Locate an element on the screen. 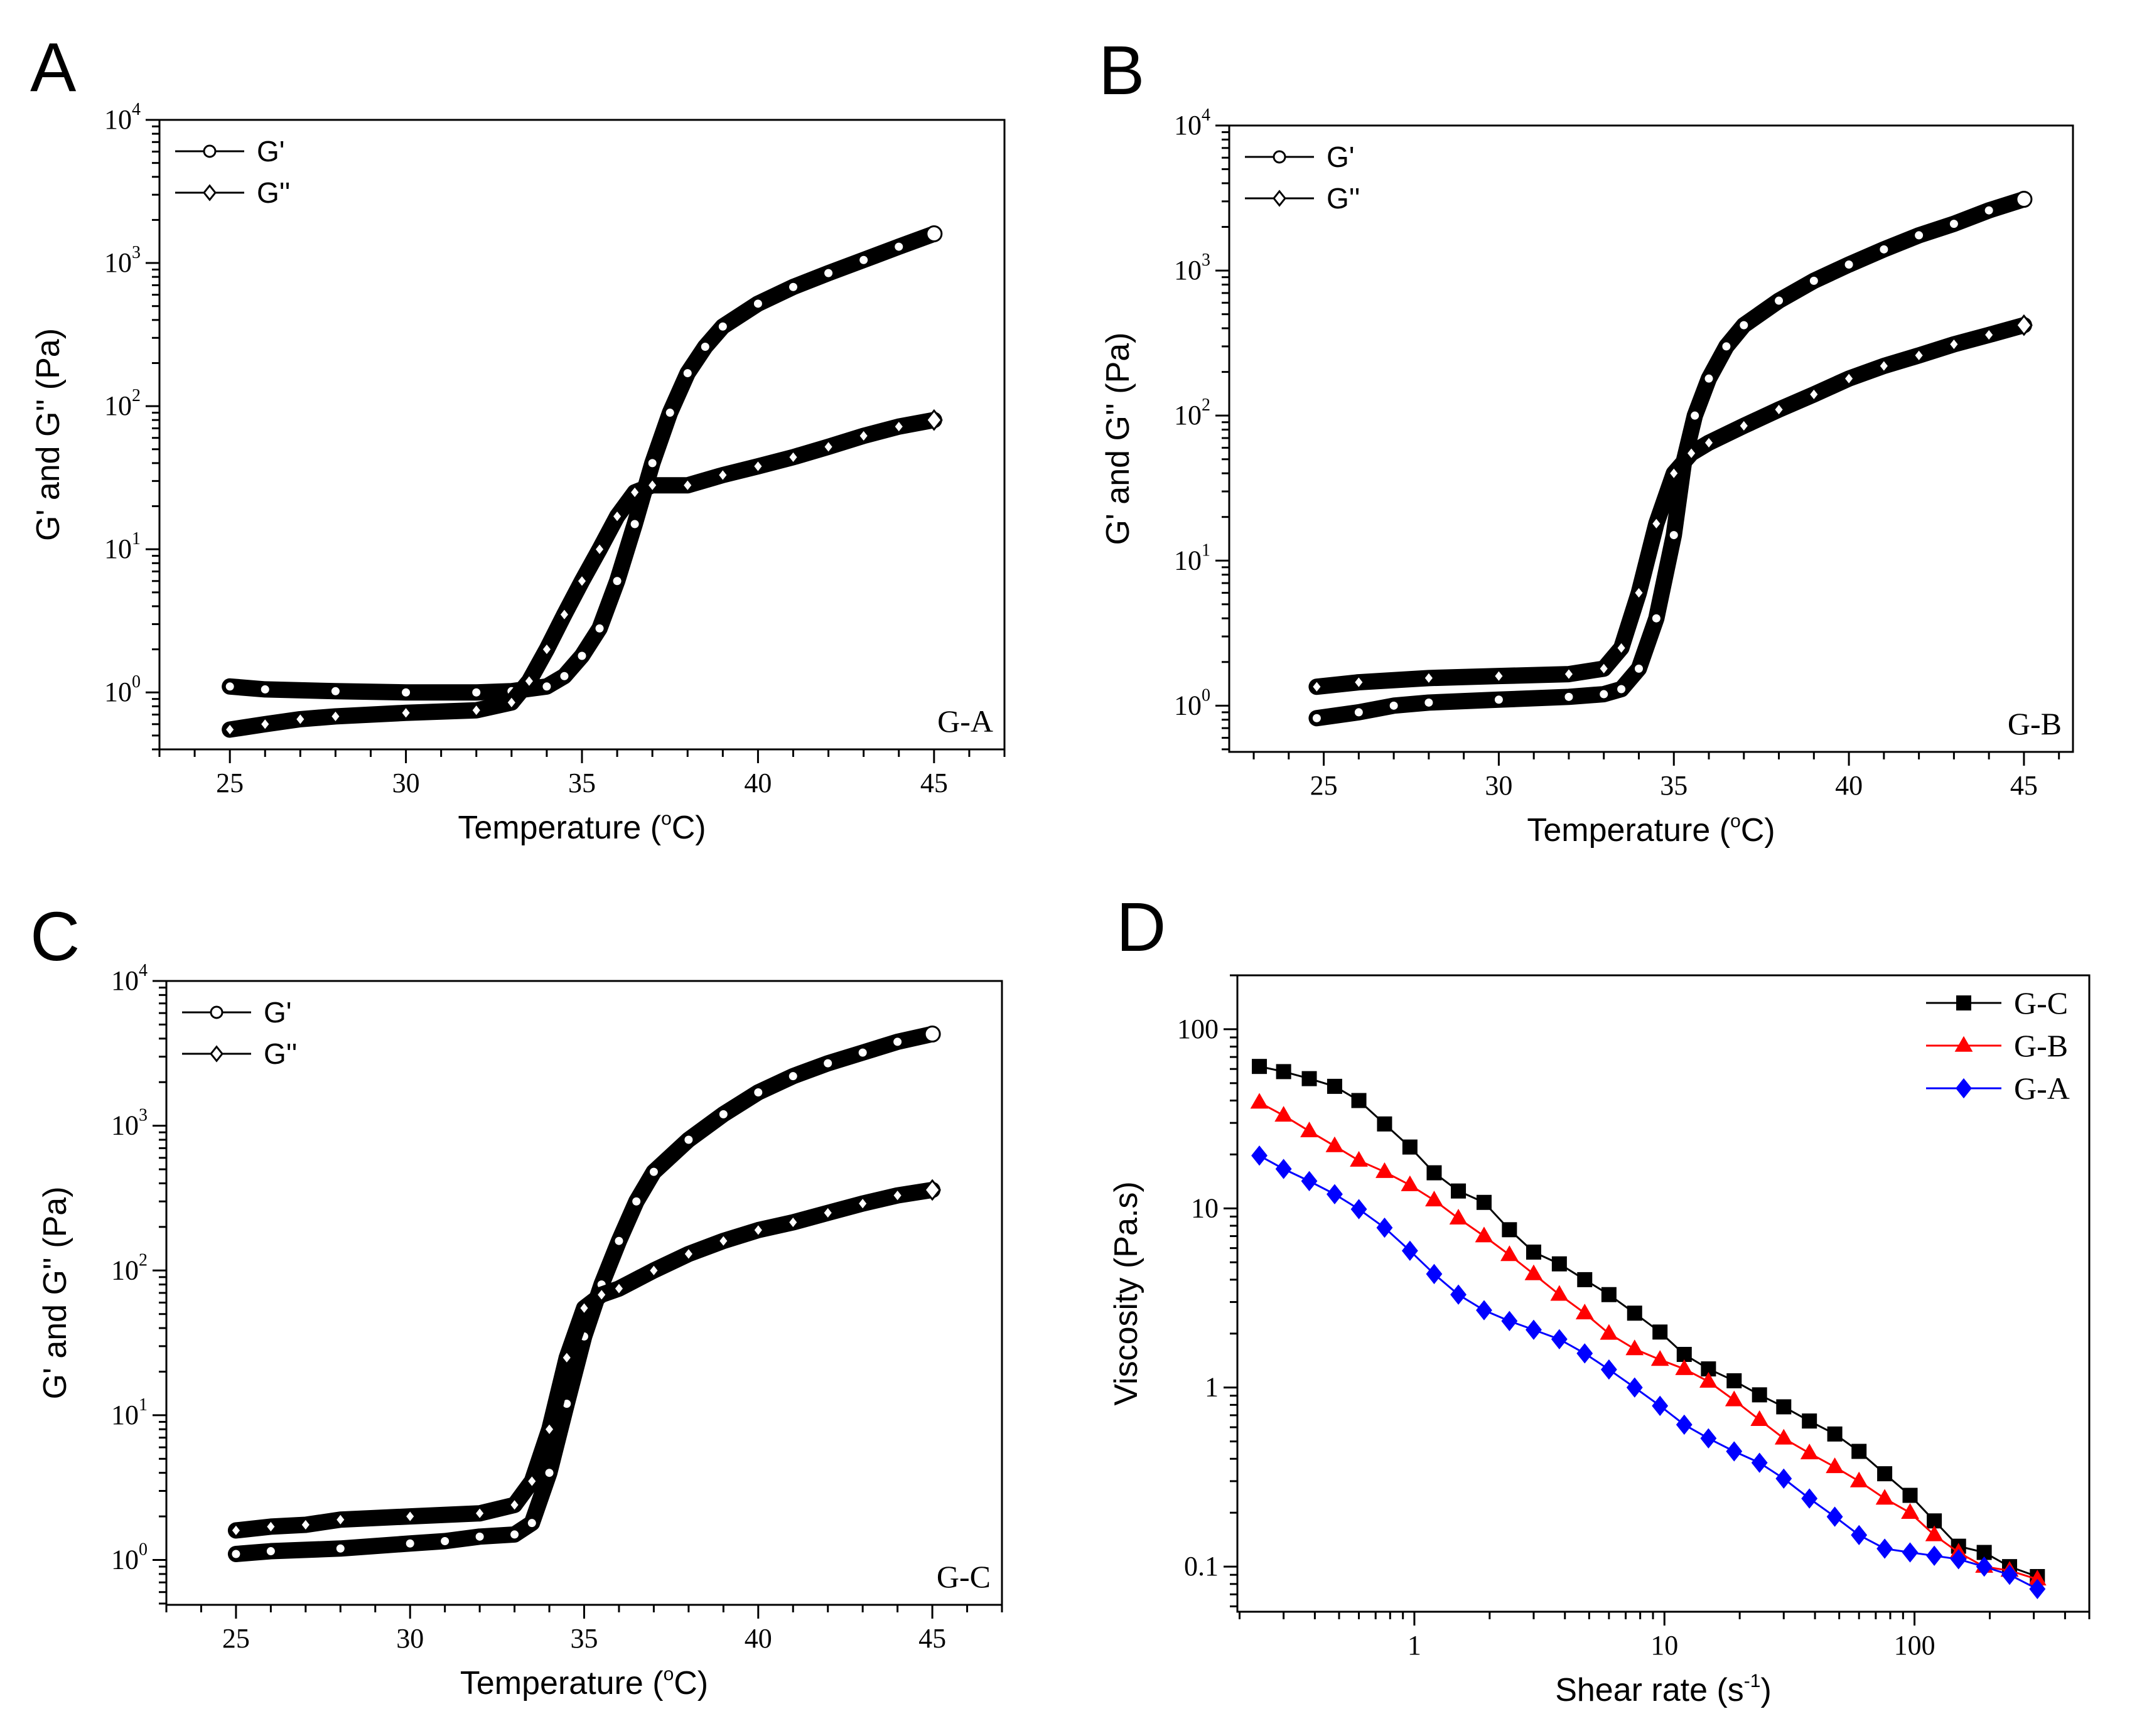 This screenshot has height=1736, width=2137. x-tick-label: 45 is located at coordinates (2024, 785).